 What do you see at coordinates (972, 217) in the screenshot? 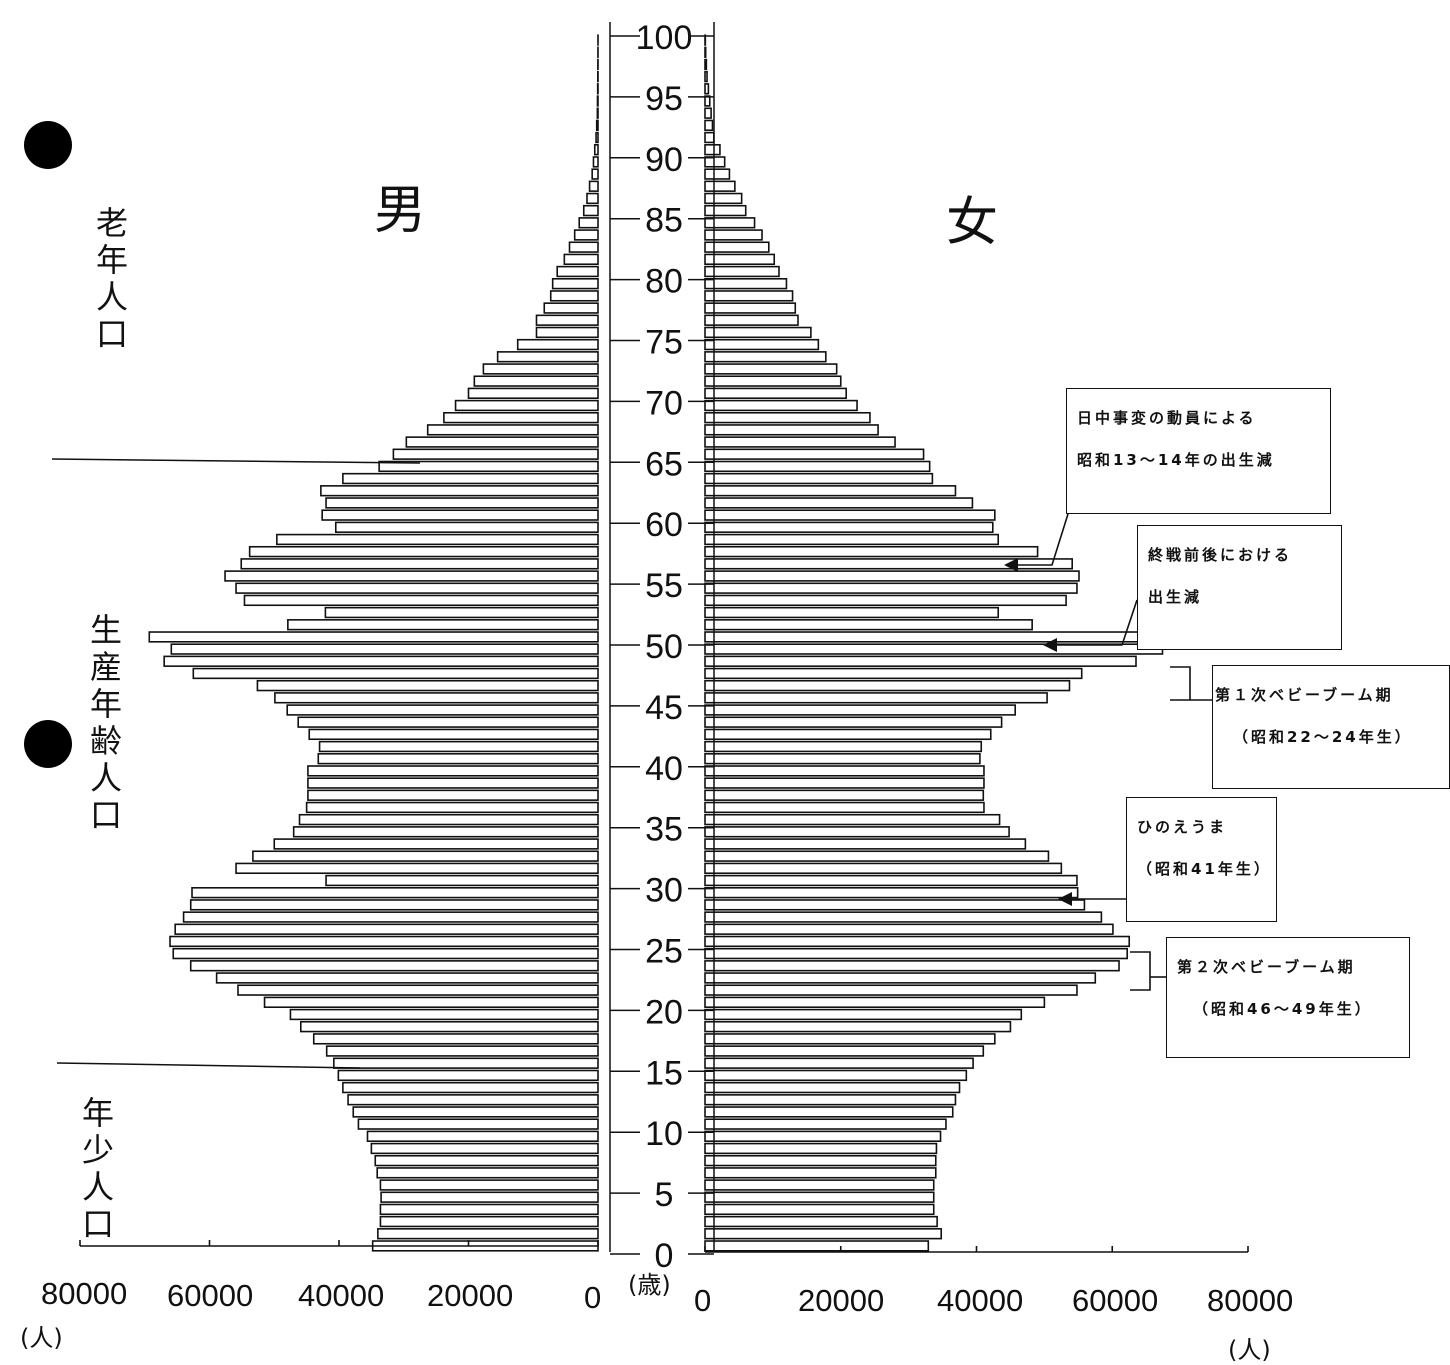
I see `female-label: 女` at bounding box center [972, 217].